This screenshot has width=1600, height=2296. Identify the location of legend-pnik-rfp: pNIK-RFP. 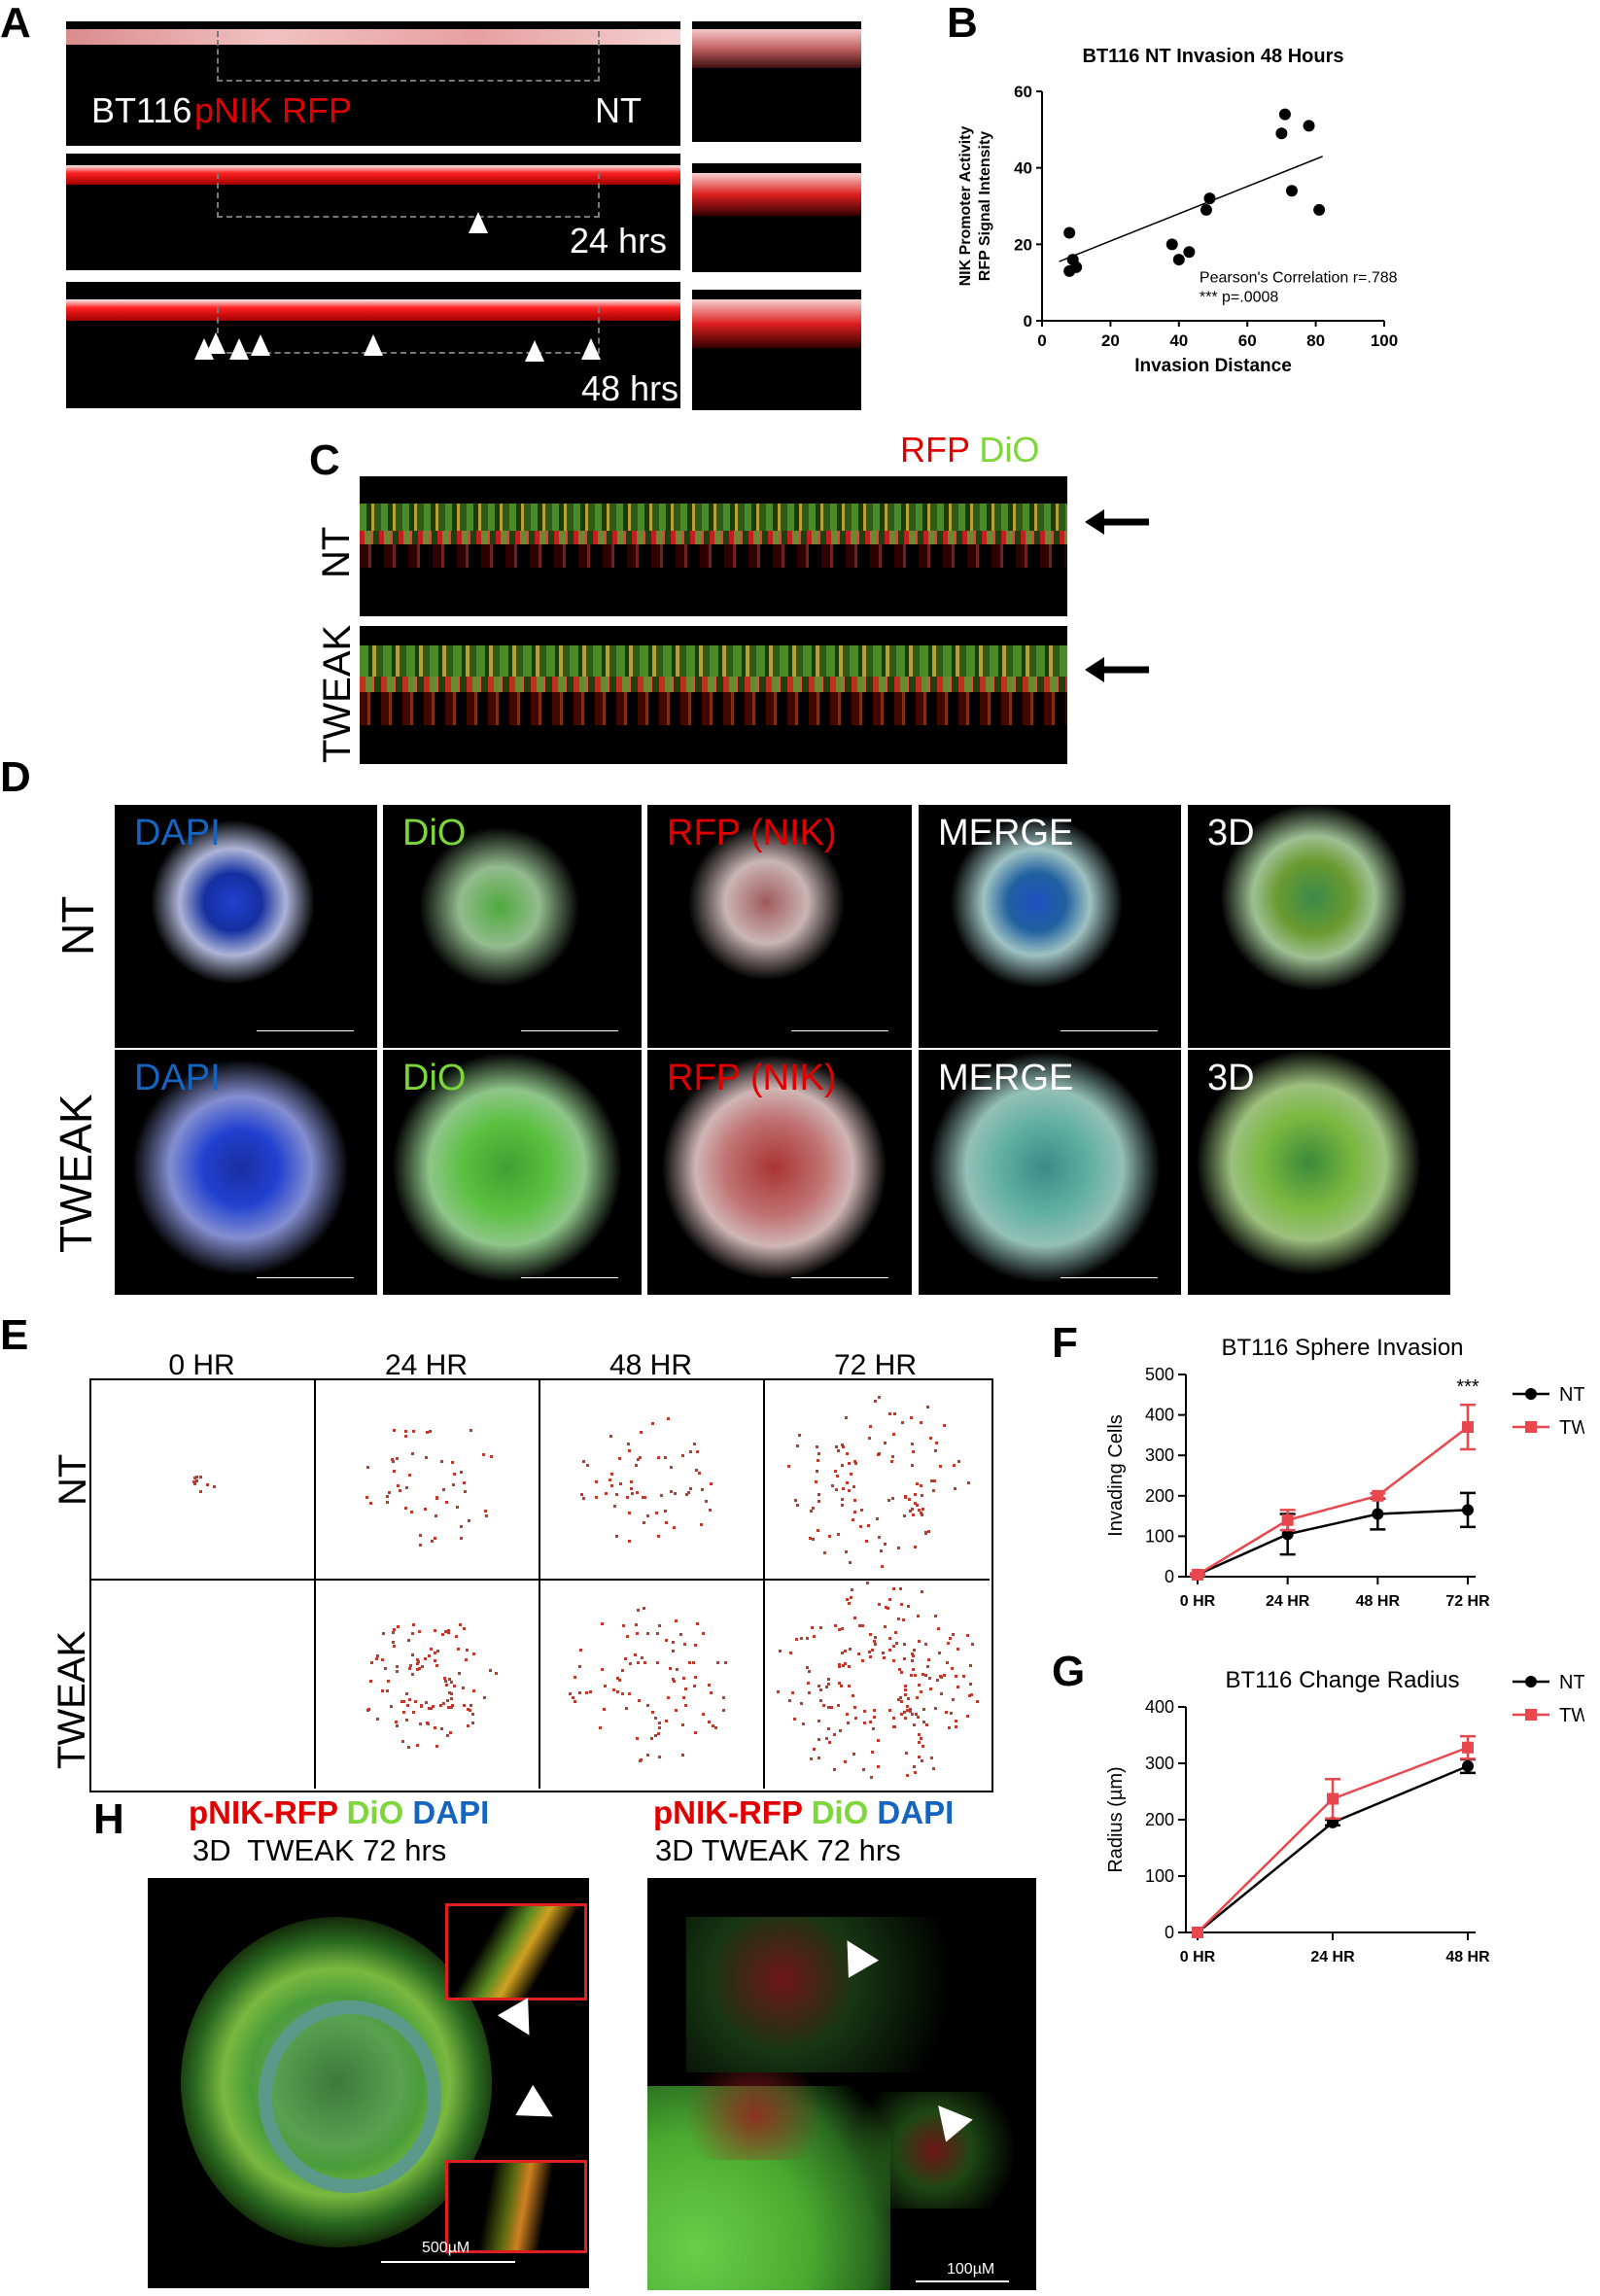
(263, 1812).